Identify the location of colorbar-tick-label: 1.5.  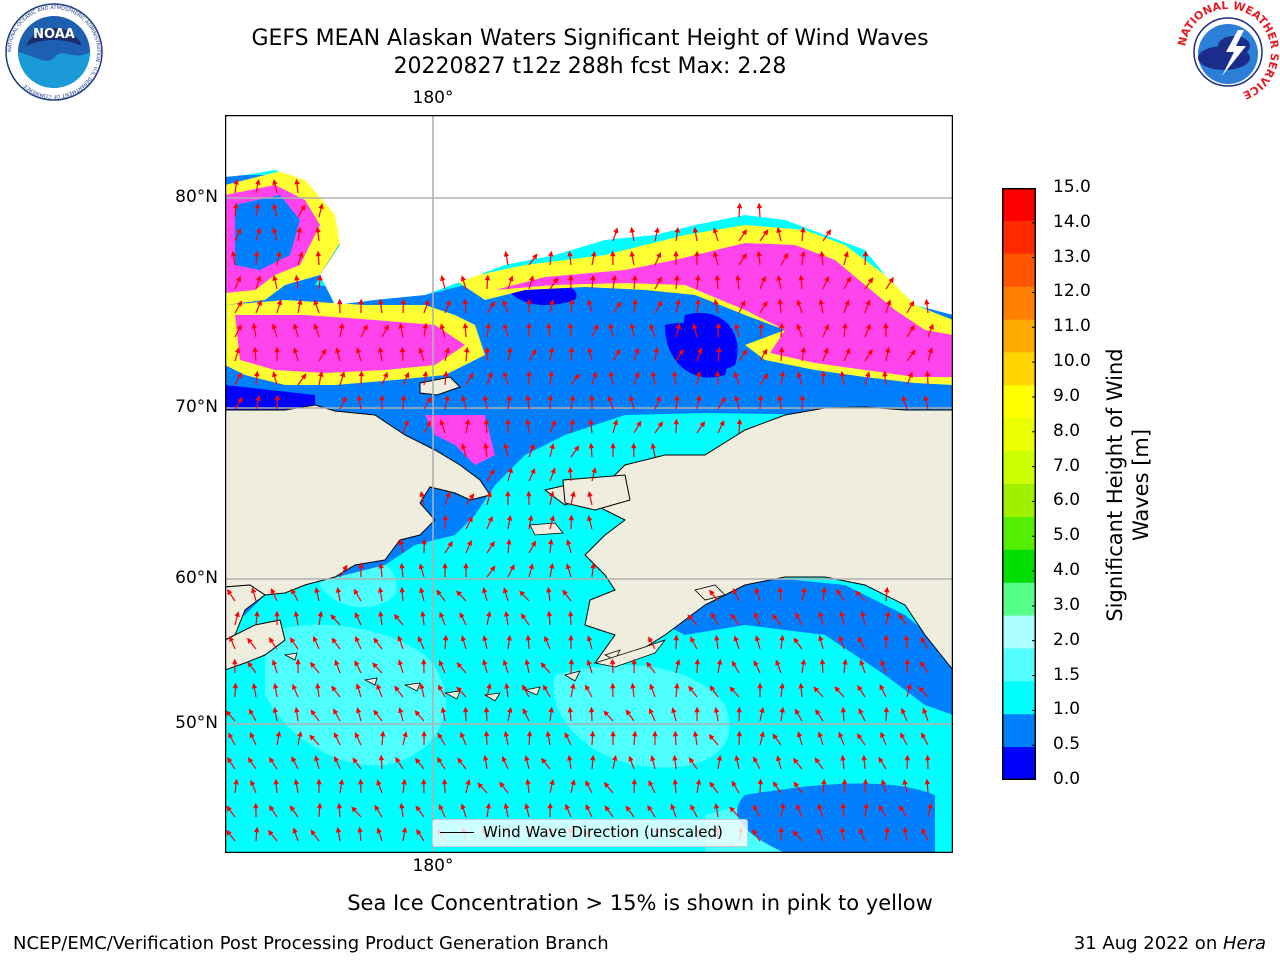
(1067, 674).